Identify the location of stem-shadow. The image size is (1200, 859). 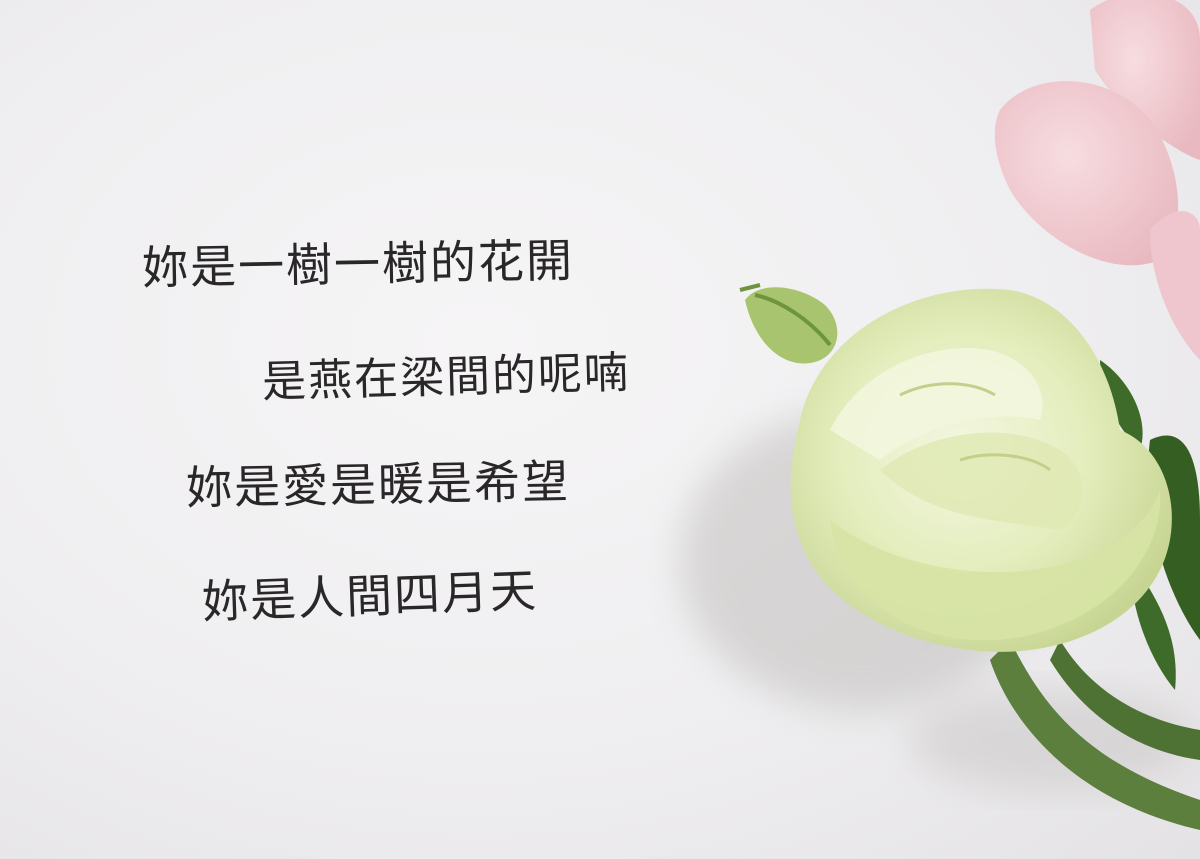
(1050, 740).